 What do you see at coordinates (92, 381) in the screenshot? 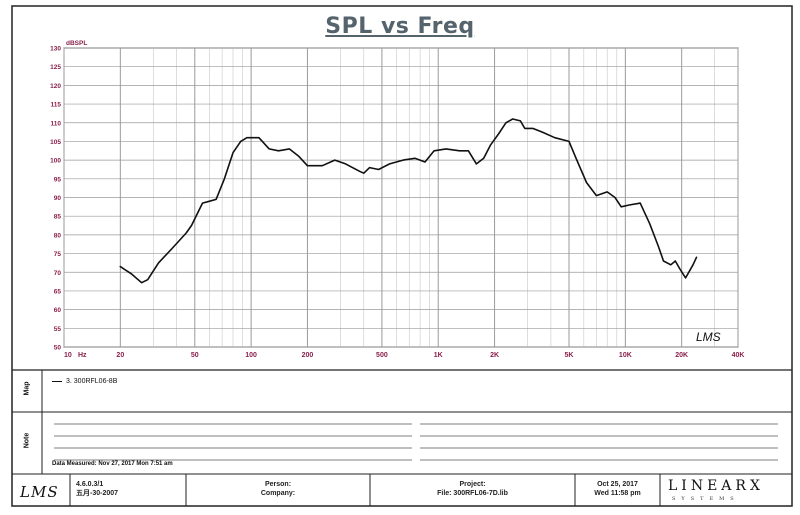
I see `legend-entry: 3. 300RFL06-8B` at bounding box center [92, 381].